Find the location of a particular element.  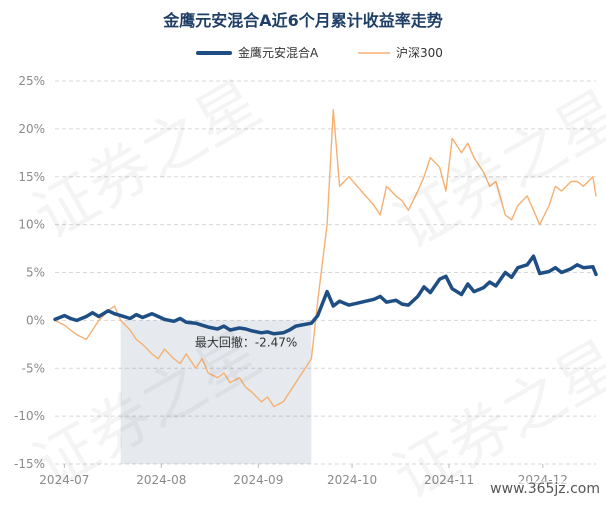

y-tick-label: 10% is located at coordinates (31, 225).